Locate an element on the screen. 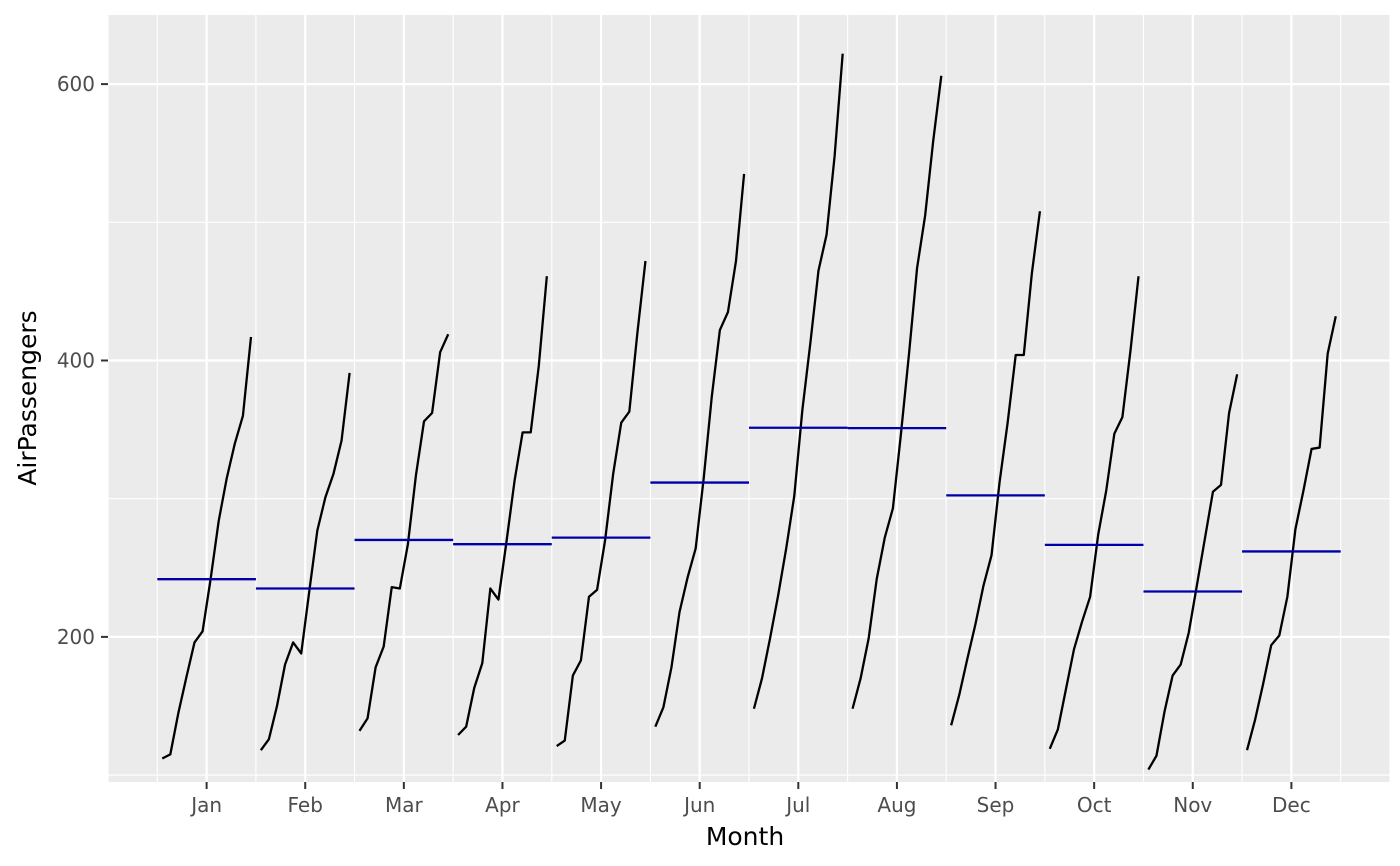 The width and height of the screenshot is (1400, 866). x-tick-label: Jun is located at coordinates (698, 805).